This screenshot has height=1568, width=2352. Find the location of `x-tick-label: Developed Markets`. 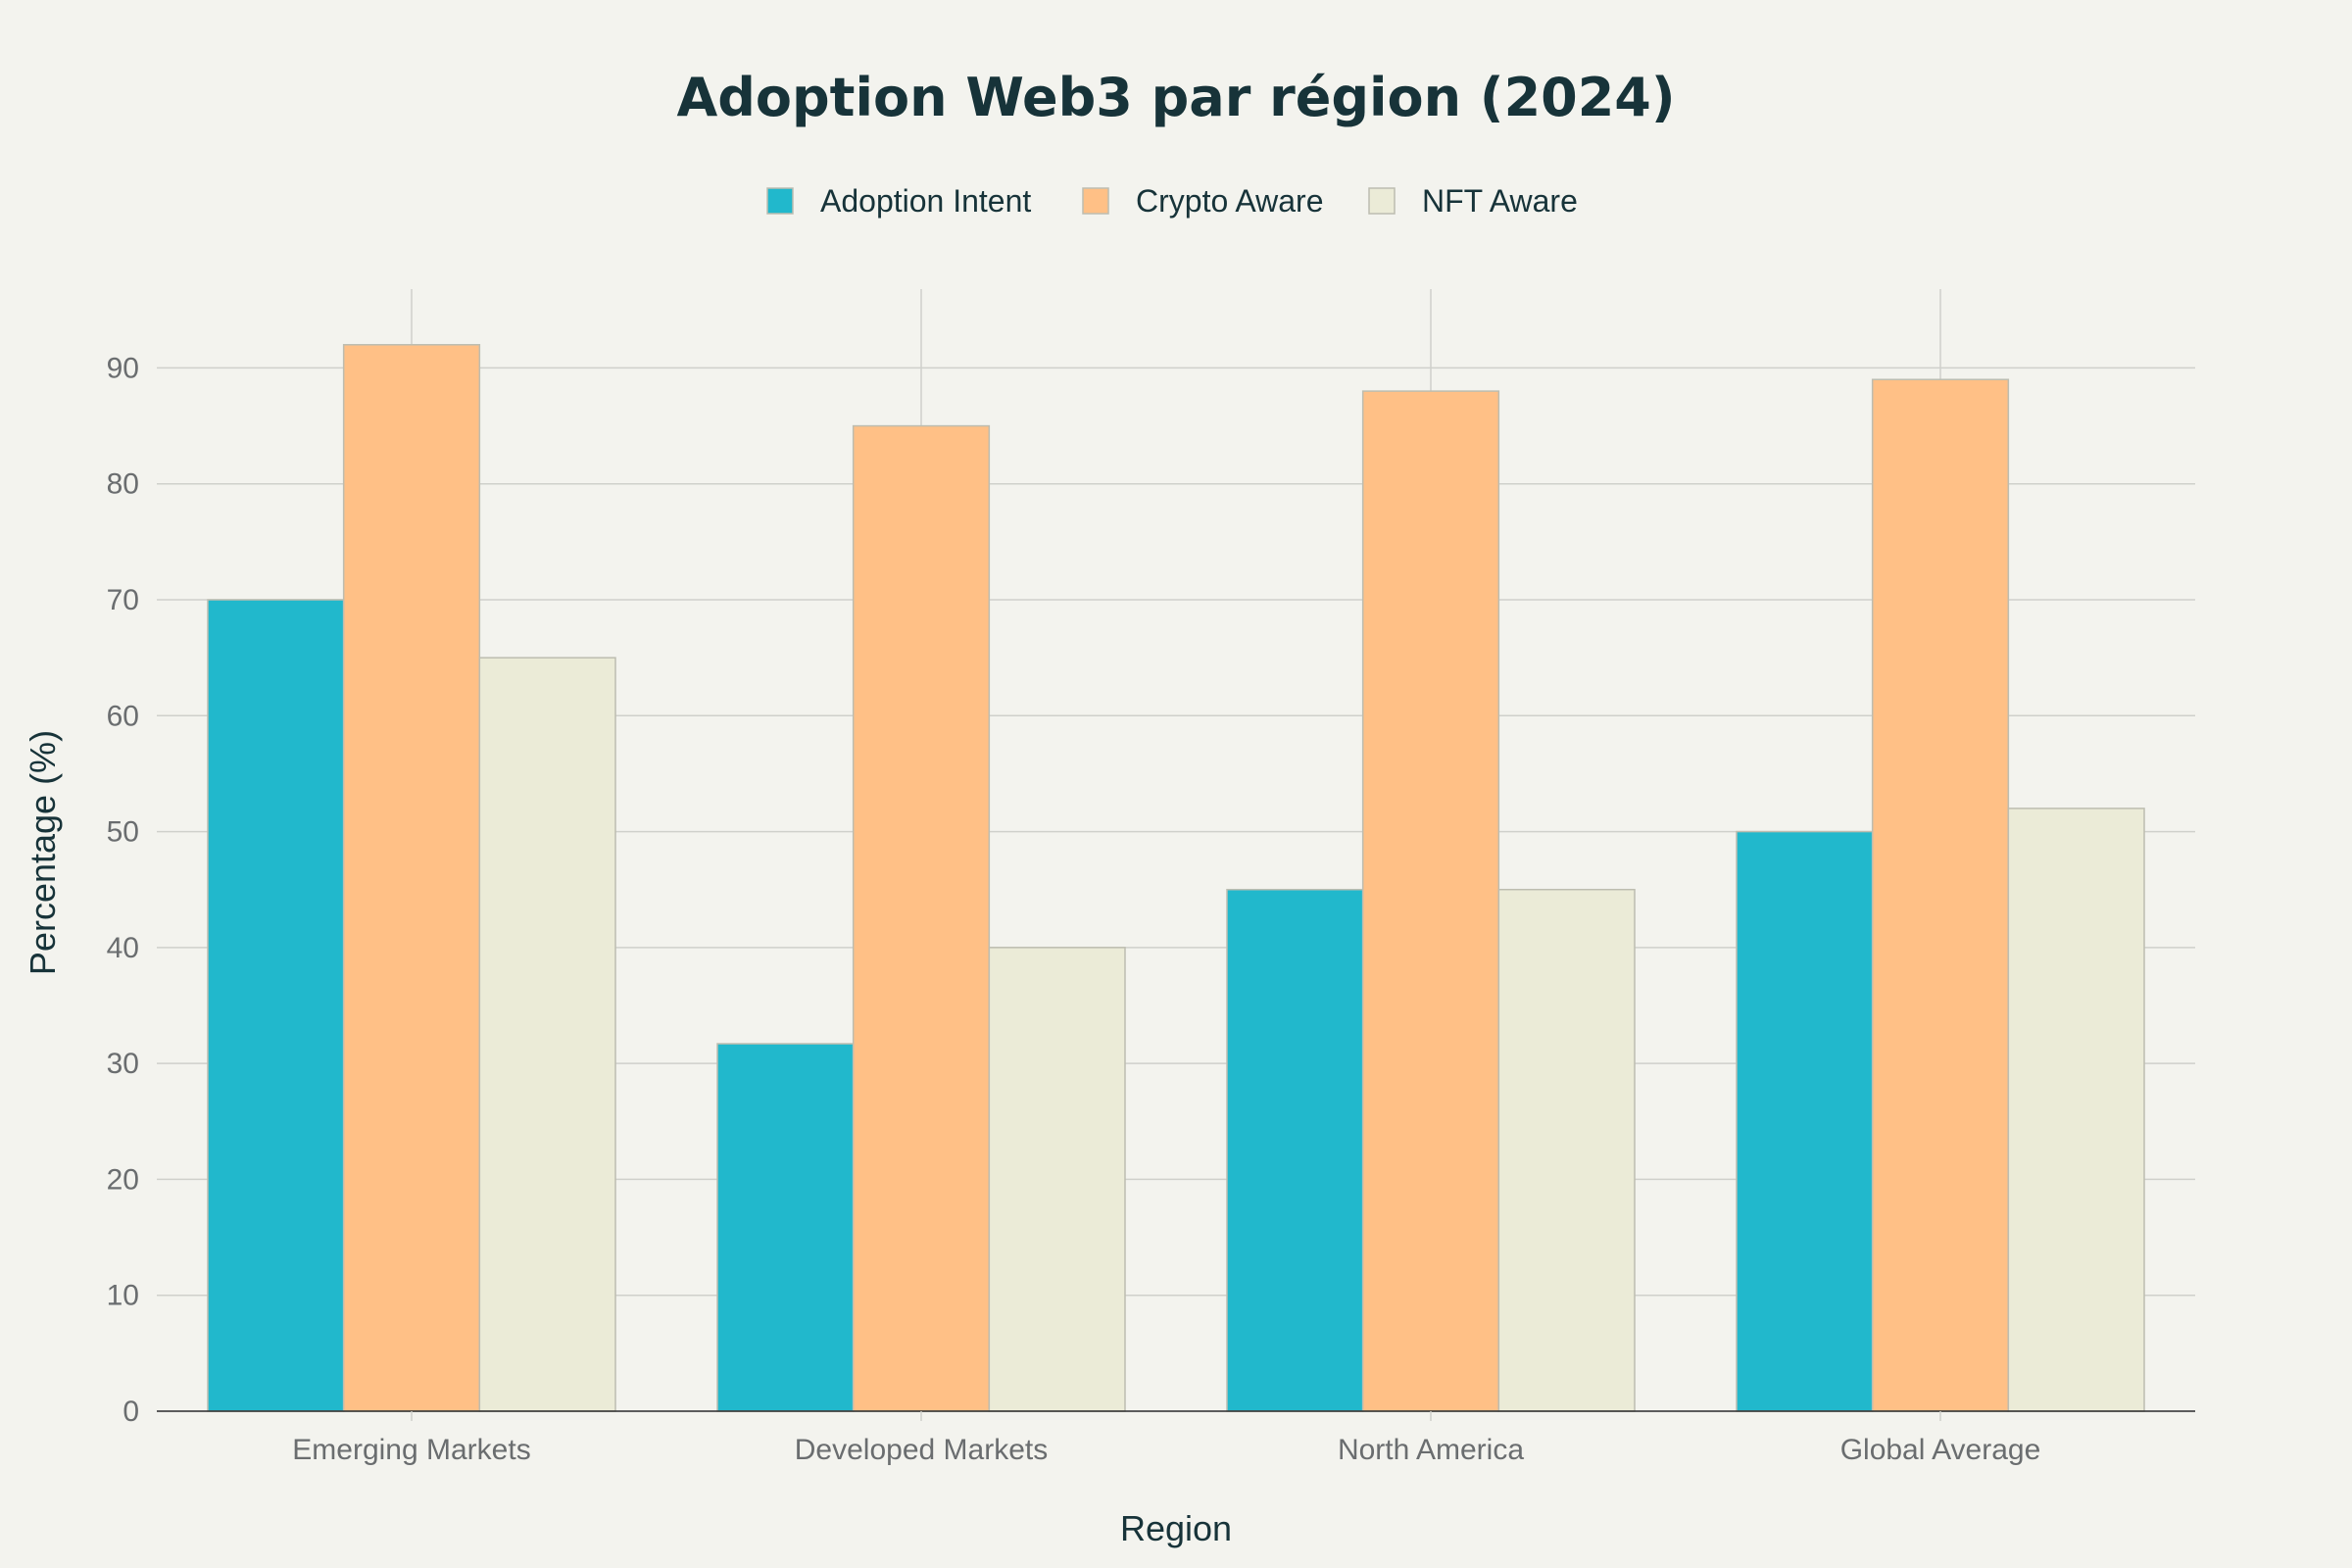

x-tick-label: Developed Markets is located at coordinates (921, 1450).